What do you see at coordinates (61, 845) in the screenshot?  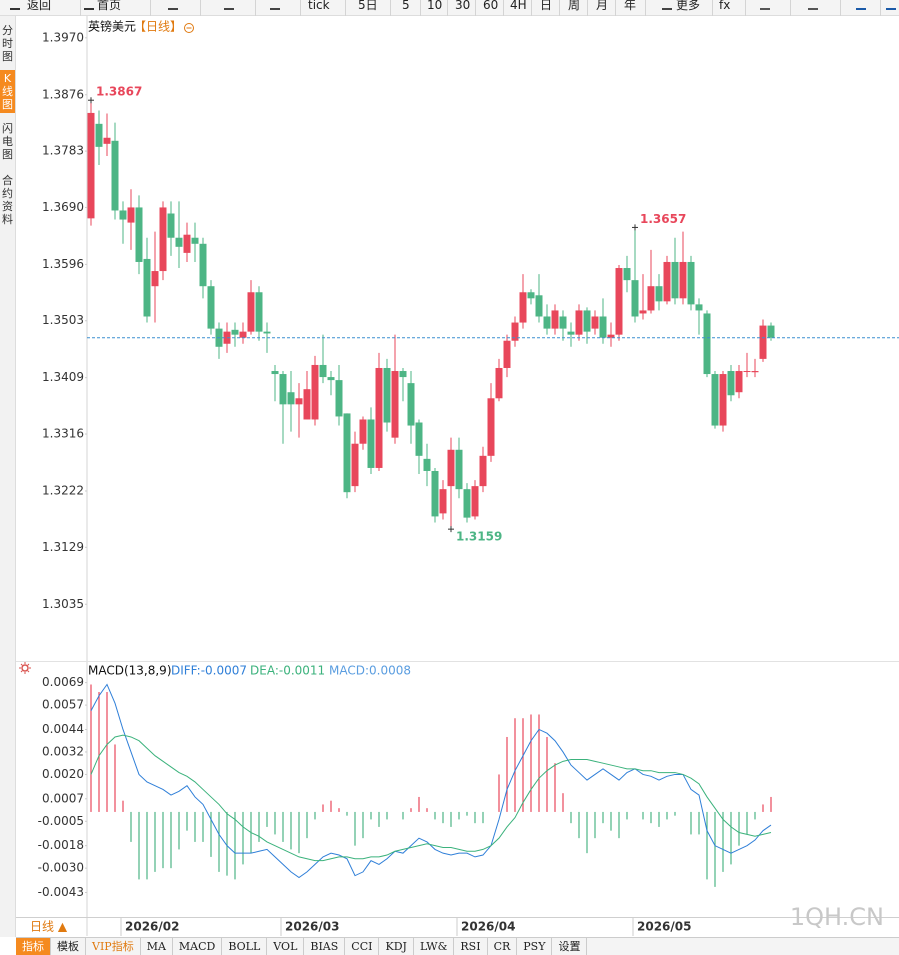 I see `y-tick-label: -0.0018` at bounding box center [61, 845].